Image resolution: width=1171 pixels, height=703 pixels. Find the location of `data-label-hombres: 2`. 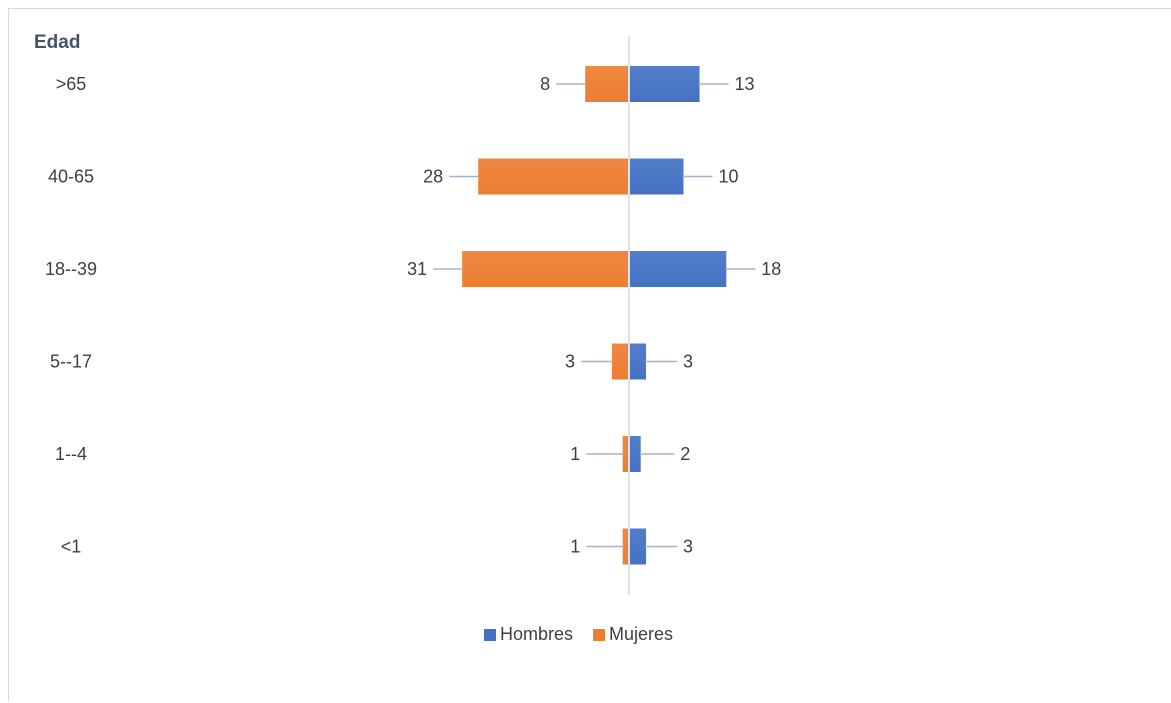

data-label-hombres: 2 is located at coordinates (685, 454).